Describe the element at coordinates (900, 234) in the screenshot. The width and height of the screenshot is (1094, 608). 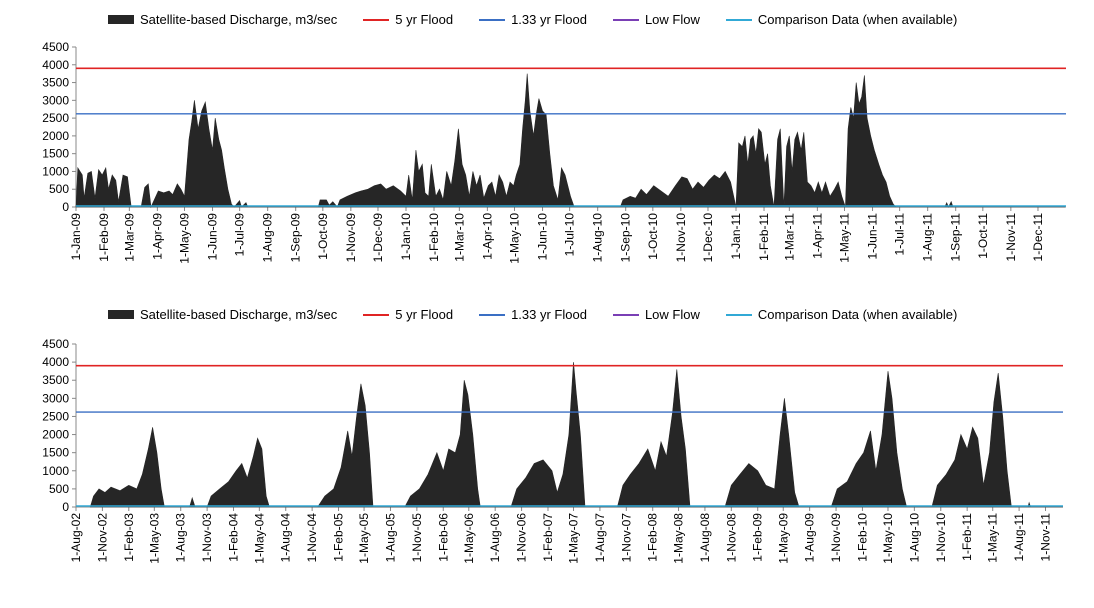
I see `x-tick-label: 1-Jul-11` at that location.